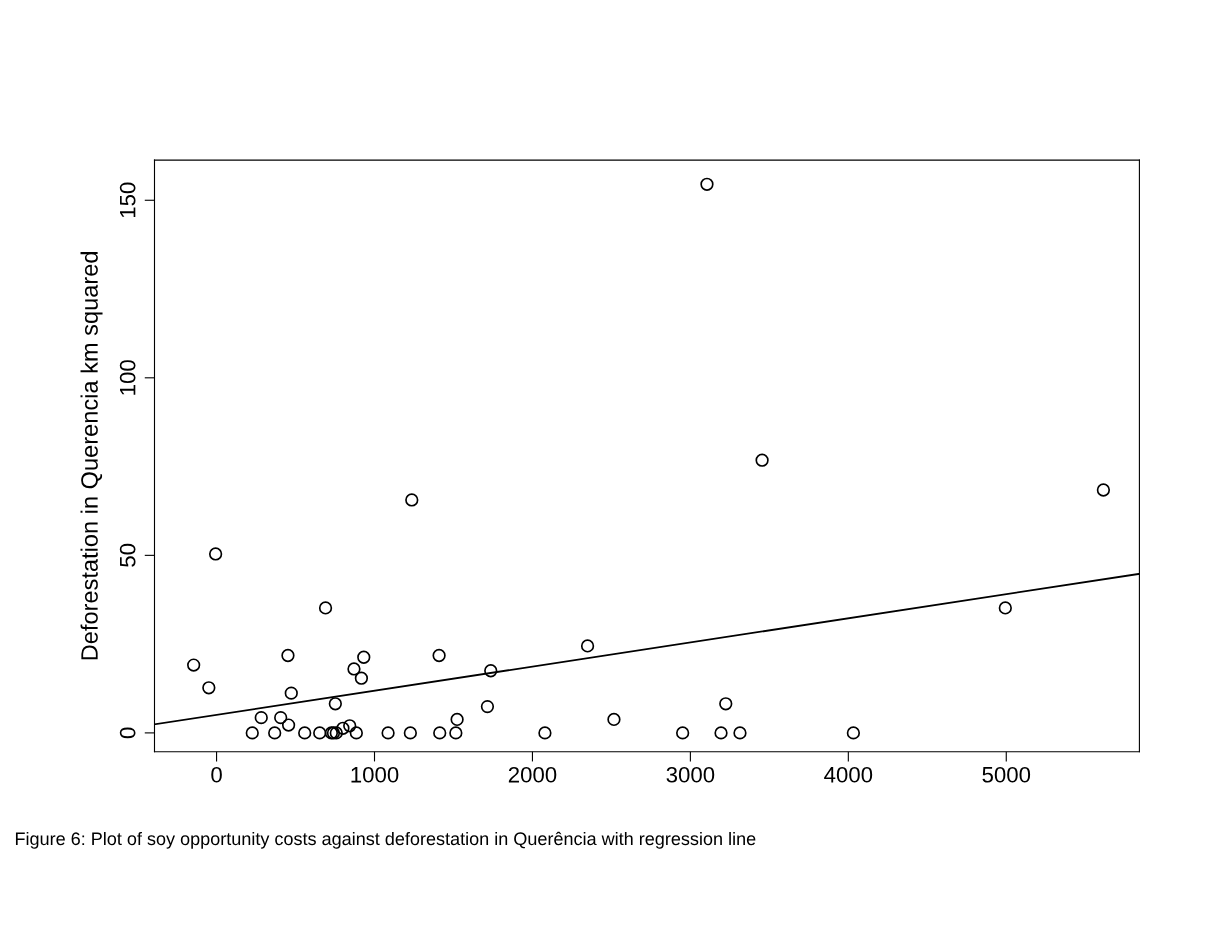  I want to click on x-tick-label: 3000, so click(690, 774).